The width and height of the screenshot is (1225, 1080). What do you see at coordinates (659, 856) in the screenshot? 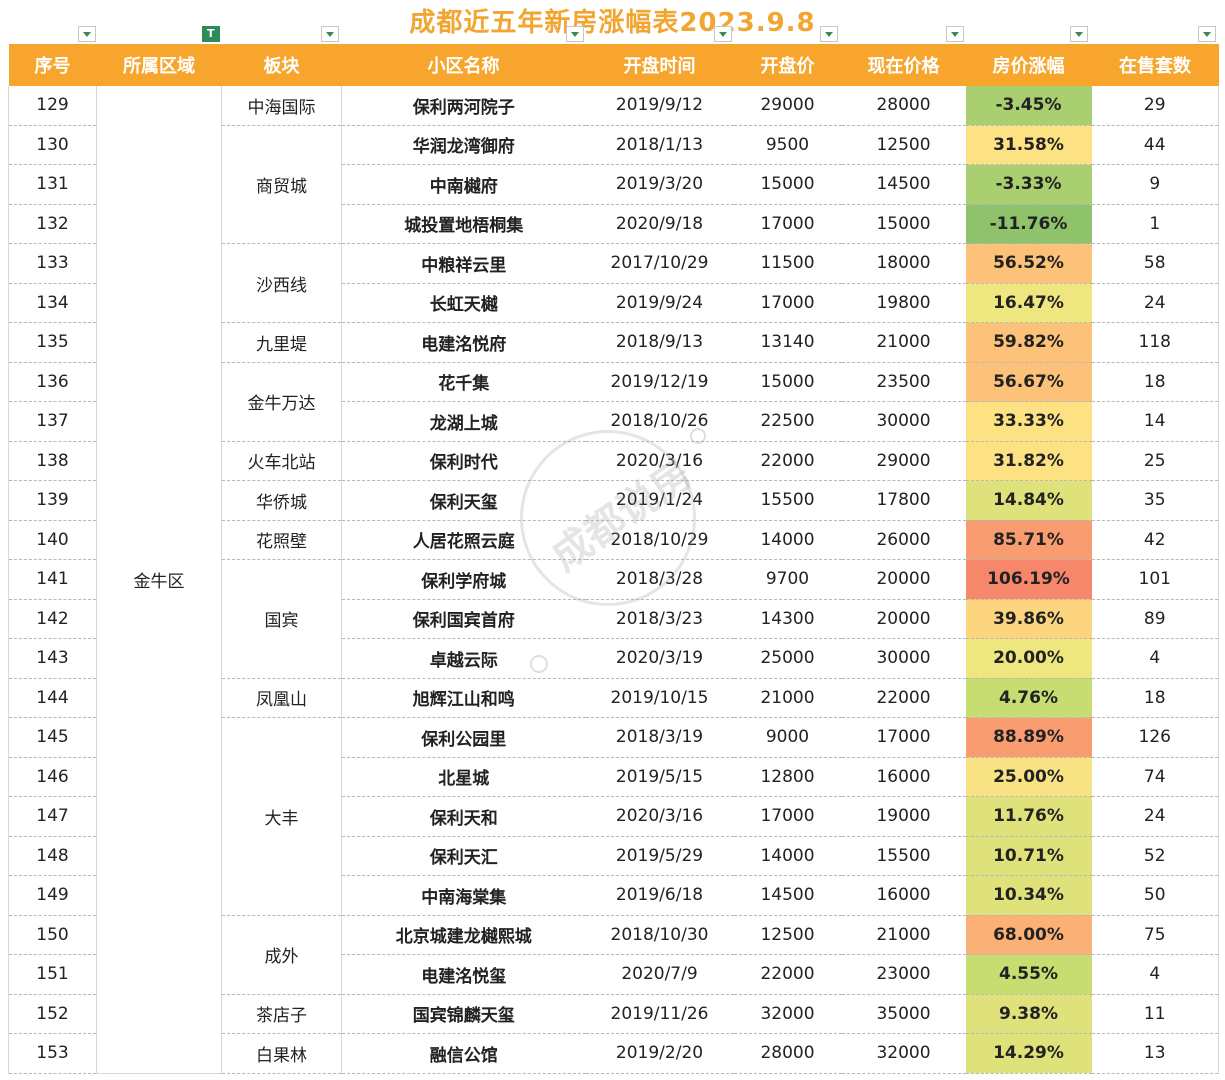
I see `cell-open-date: 2019/5/29` at bounding box center [659, 856].